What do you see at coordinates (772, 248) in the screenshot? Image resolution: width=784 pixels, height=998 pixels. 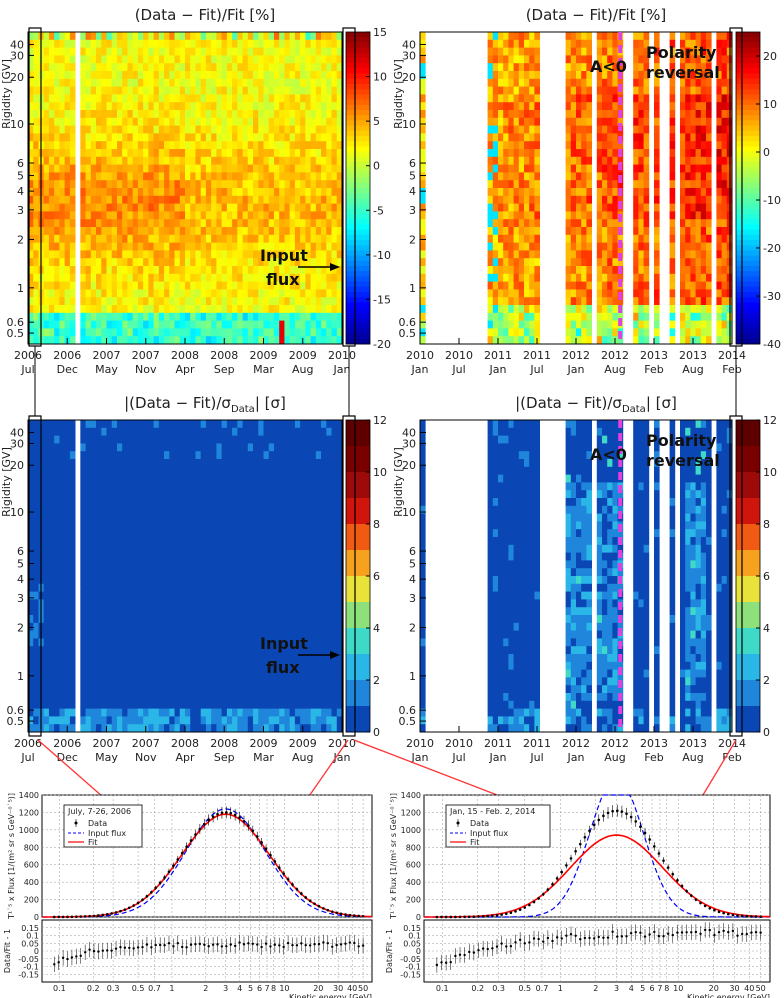 I see `colorbar-tick-label: -20` at bounding box center [772, 248].